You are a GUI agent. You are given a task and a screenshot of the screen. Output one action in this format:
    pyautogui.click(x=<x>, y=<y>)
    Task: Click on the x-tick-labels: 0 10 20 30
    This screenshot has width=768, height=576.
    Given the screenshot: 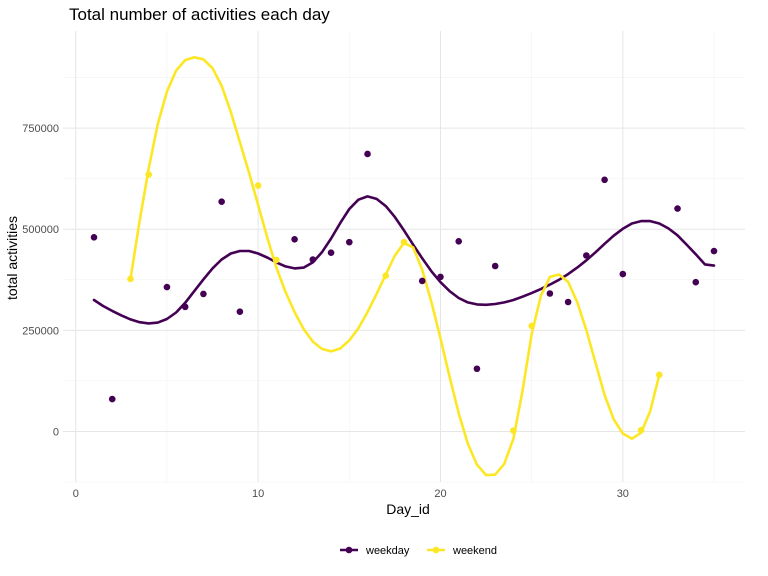 What is the action you would take?
    pyautogui.click(x=351, y=494)
    